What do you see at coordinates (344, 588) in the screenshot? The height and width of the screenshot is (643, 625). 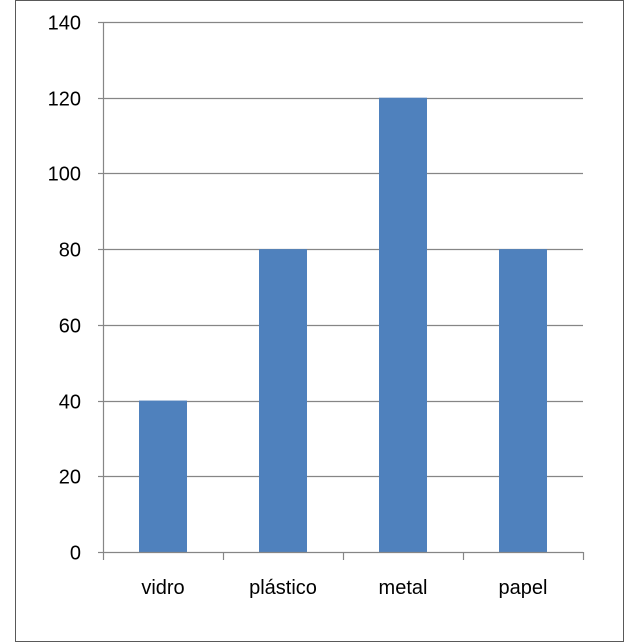 I see `x-axis-category-labels: vidro plástico metal papel` at bounding box center [344, 588].